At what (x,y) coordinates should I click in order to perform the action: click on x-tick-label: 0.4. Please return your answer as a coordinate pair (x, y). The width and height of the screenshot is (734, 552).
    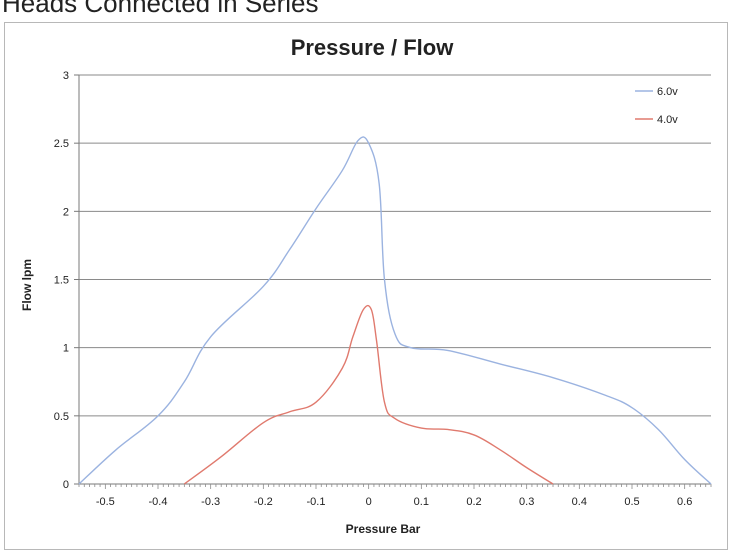
    Looking at the image, I should click on (579, 502).